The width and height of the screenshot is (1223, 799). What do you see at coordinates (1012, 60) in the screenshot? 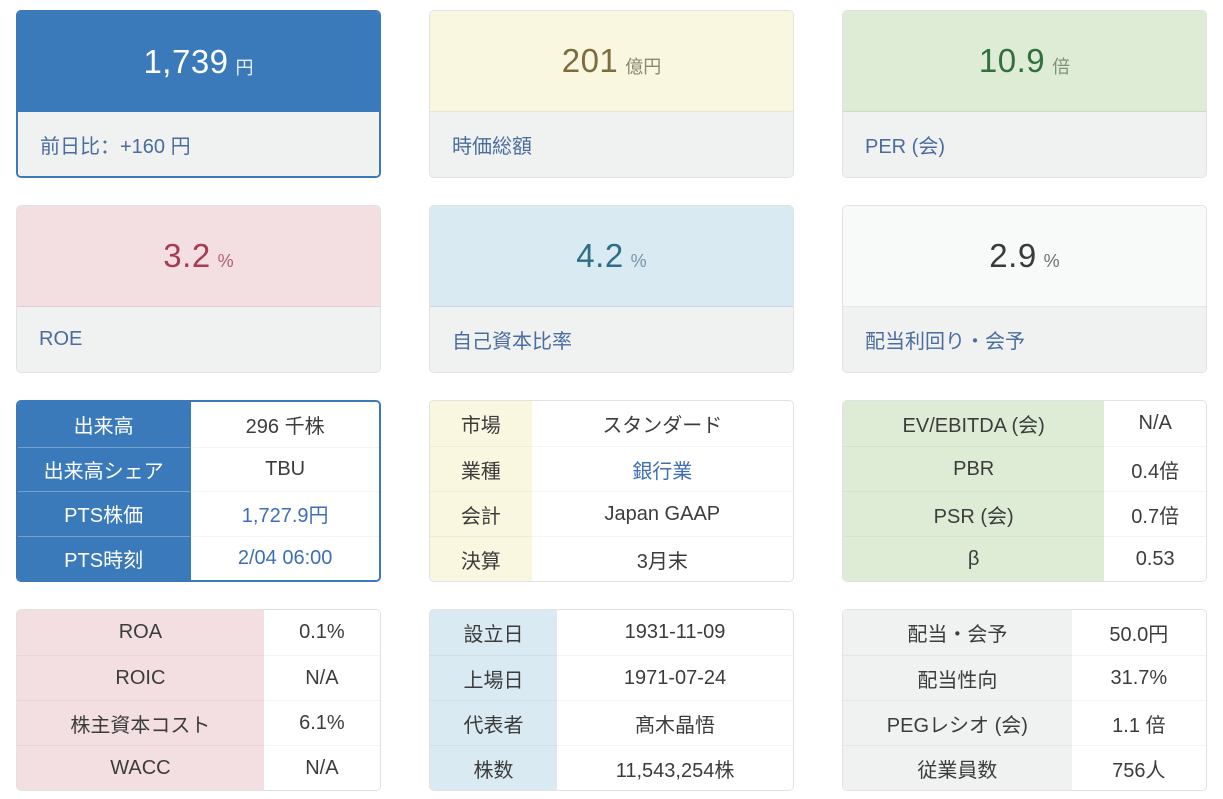
I see `per-value: 10.9` at bounding box center [1012, 60].